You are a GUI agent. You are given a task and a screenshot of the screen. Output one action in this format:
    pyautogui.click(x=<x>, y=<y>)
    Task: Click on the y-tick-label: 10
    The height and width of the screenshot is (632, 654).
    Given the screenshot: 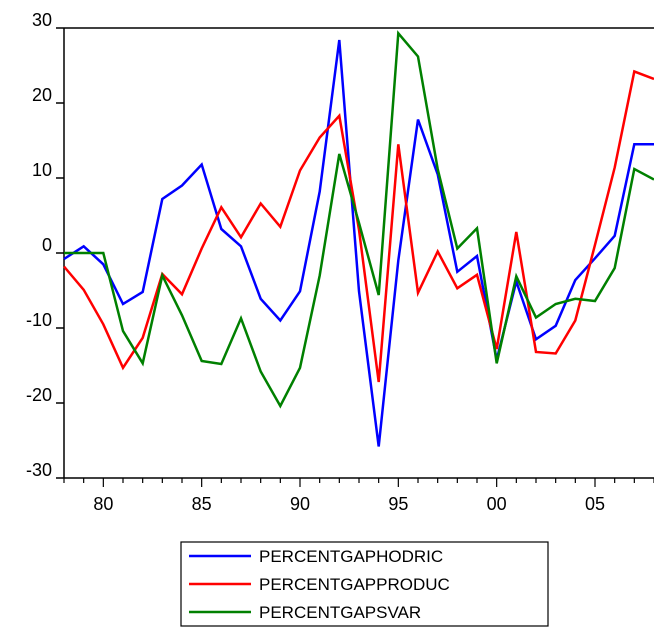 What is the action you would take?
    pyautogui.click(x=42, y=170)
    